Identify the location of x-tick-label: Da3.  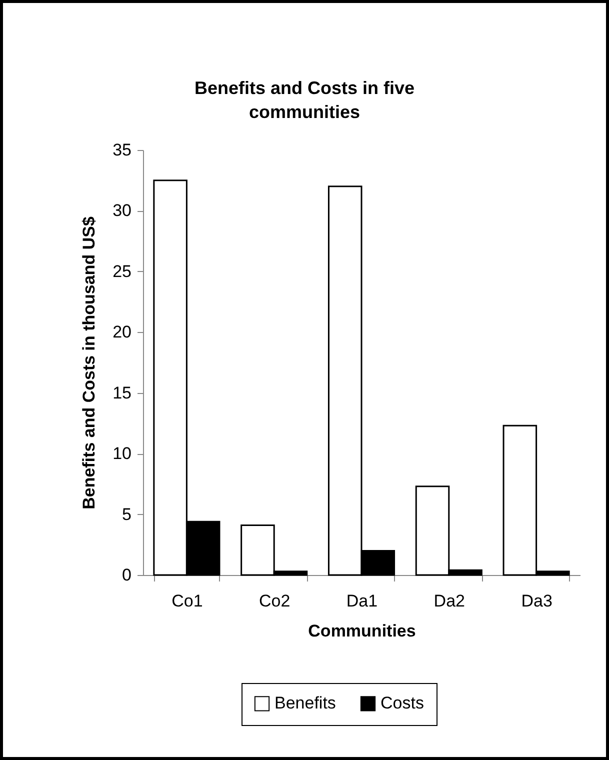
(536, 601).